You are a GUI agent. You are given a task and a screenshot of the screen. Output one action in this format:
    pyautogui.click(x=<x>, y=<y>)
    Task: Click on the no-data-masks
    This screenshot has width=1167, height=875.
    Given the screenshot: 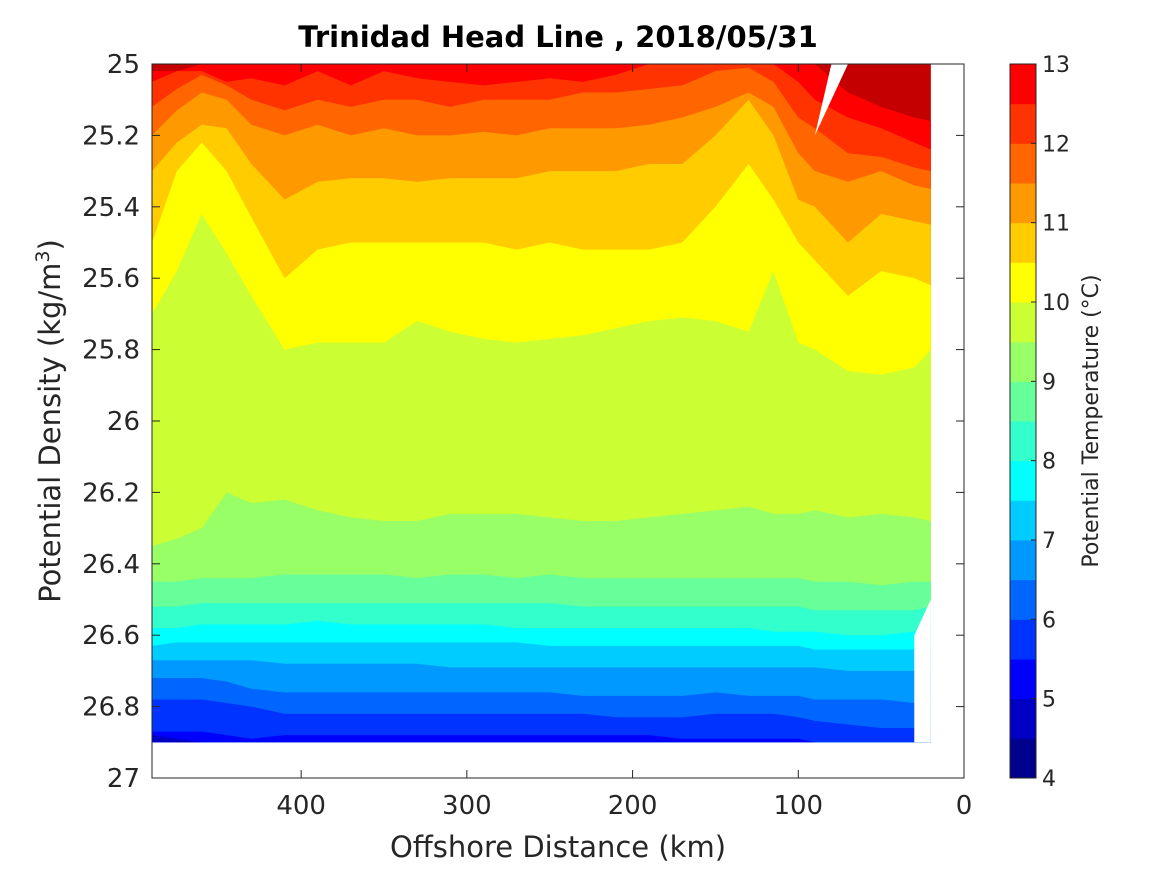 What is the action you would take?
    pyautogui.click(x=872, y=403)
    